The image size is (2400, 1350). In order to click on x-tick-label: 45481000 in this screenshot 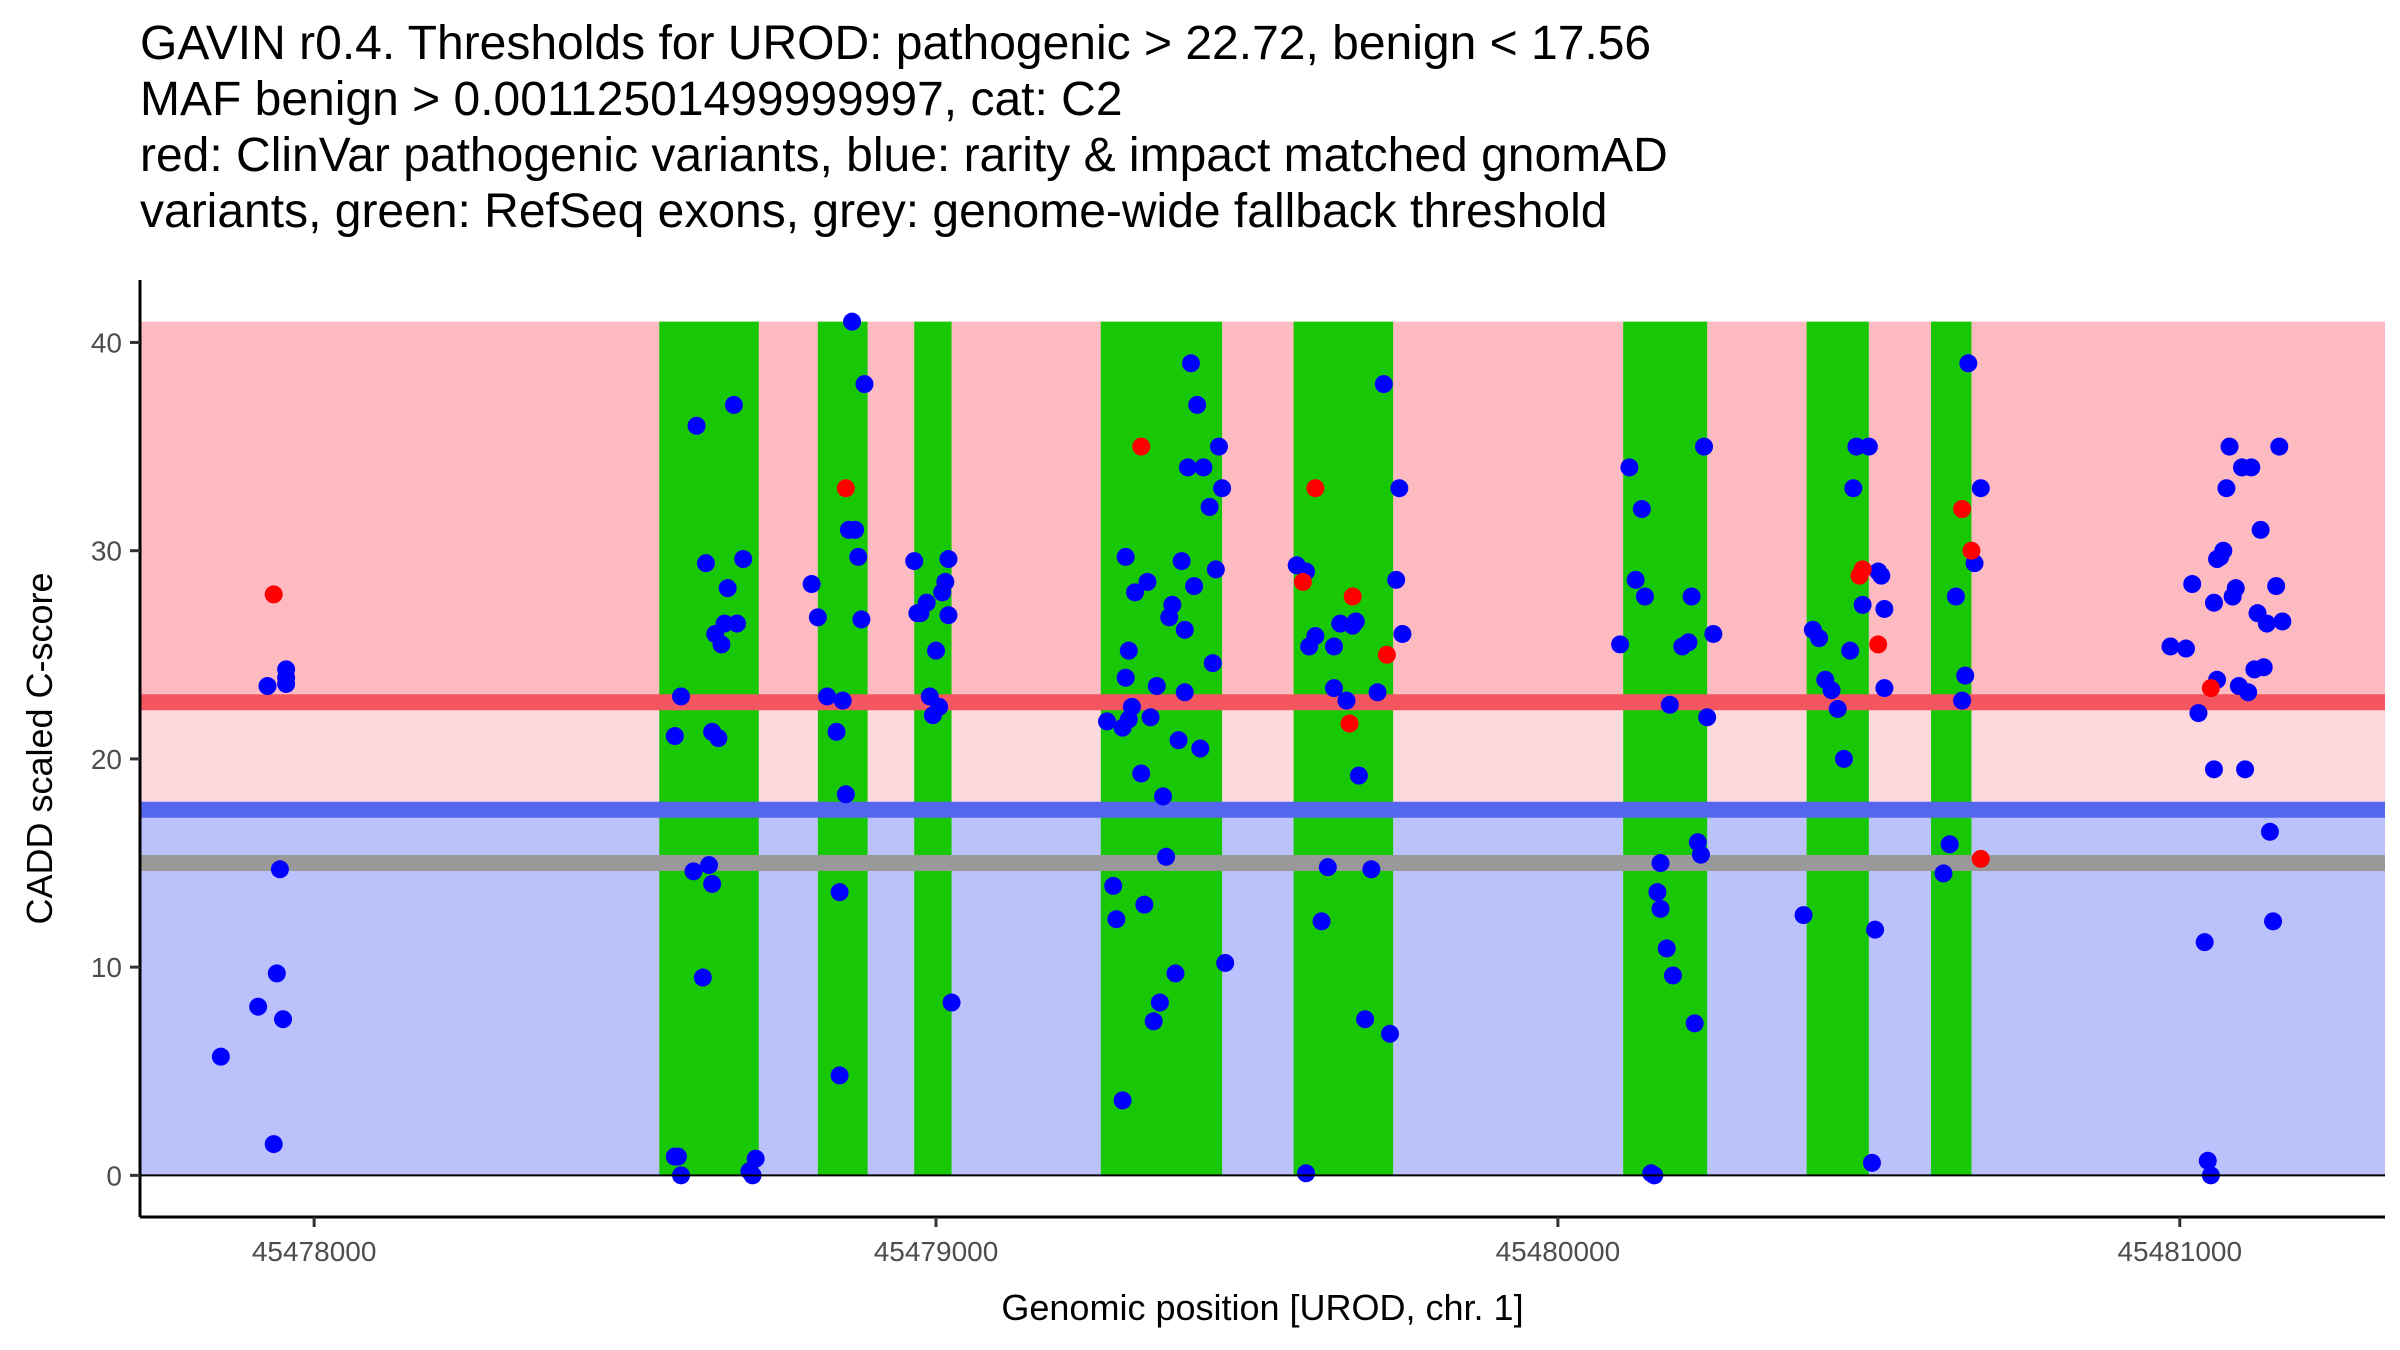, I will do `click(2179, 1251)`.